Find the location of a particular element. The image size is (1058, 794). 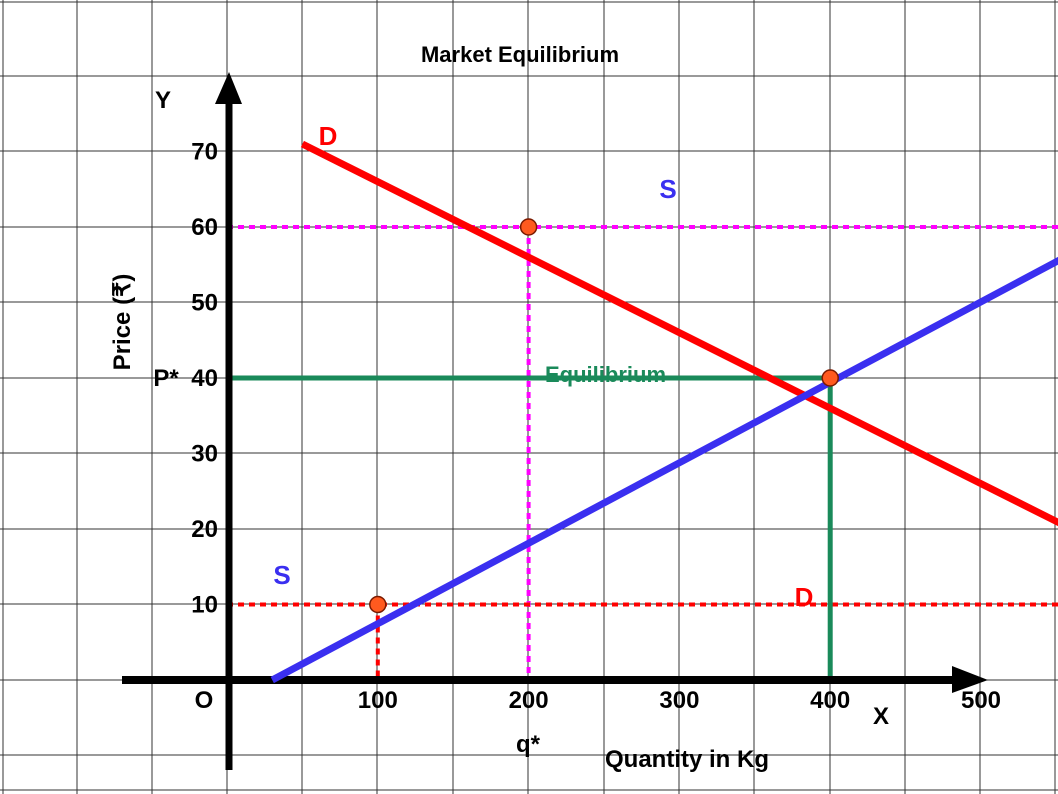

y-axis-letter: Y is located at coordinates (163, 100).